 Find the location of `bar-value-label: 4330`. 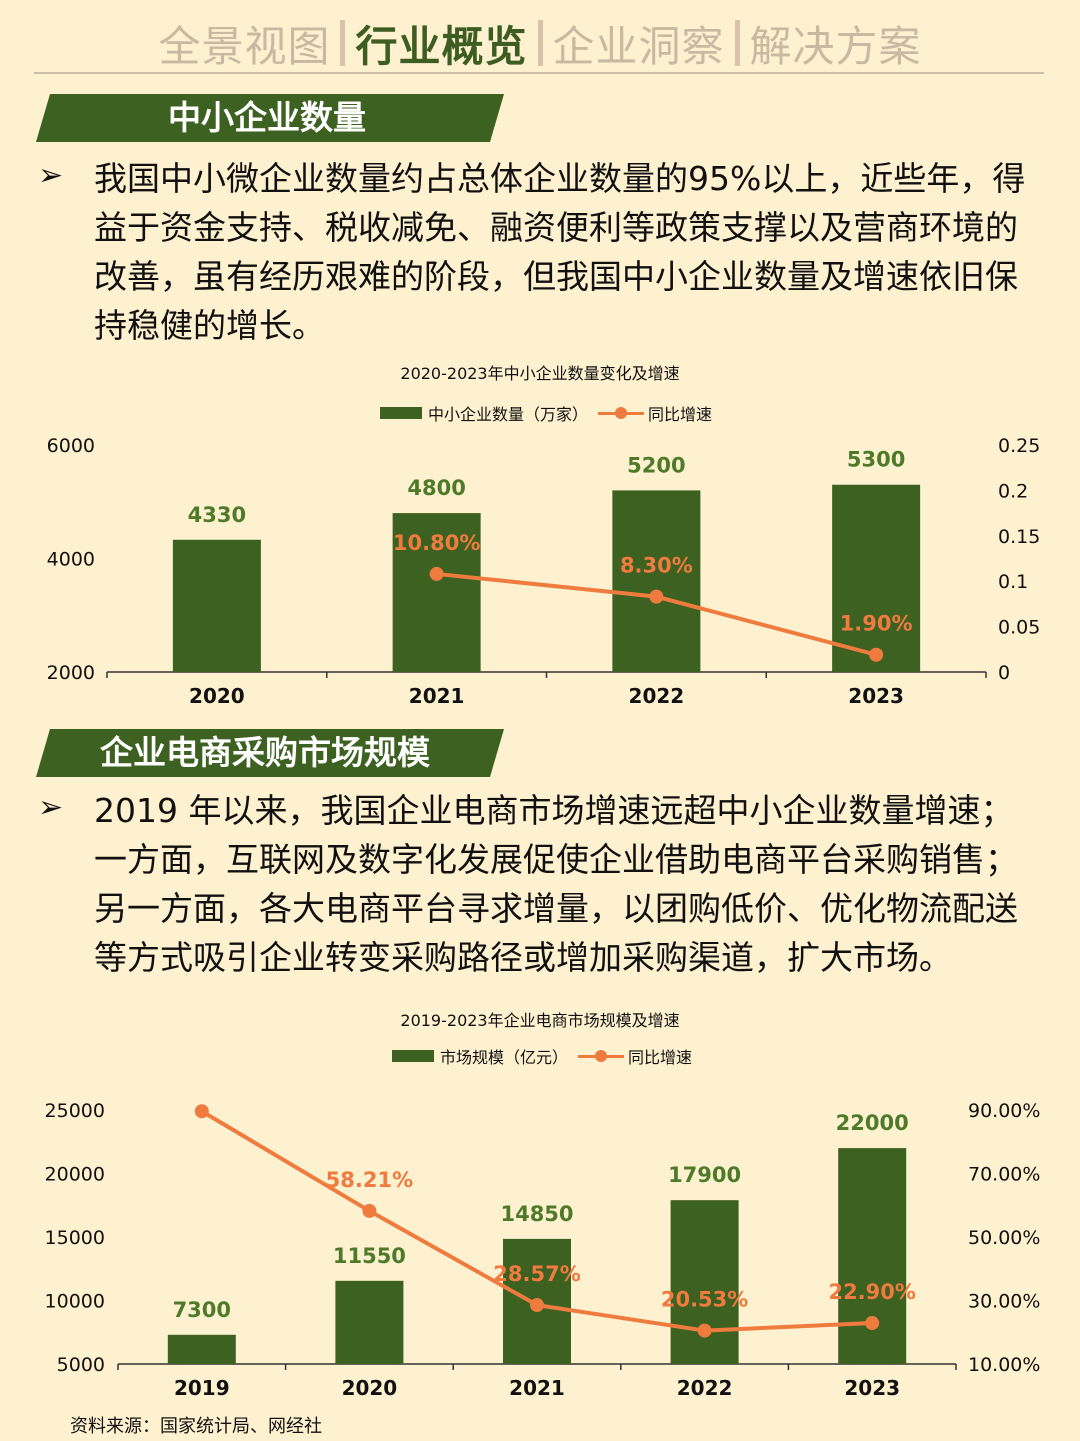

bar-value-label: 4330 is located at coordinates (217, 515).